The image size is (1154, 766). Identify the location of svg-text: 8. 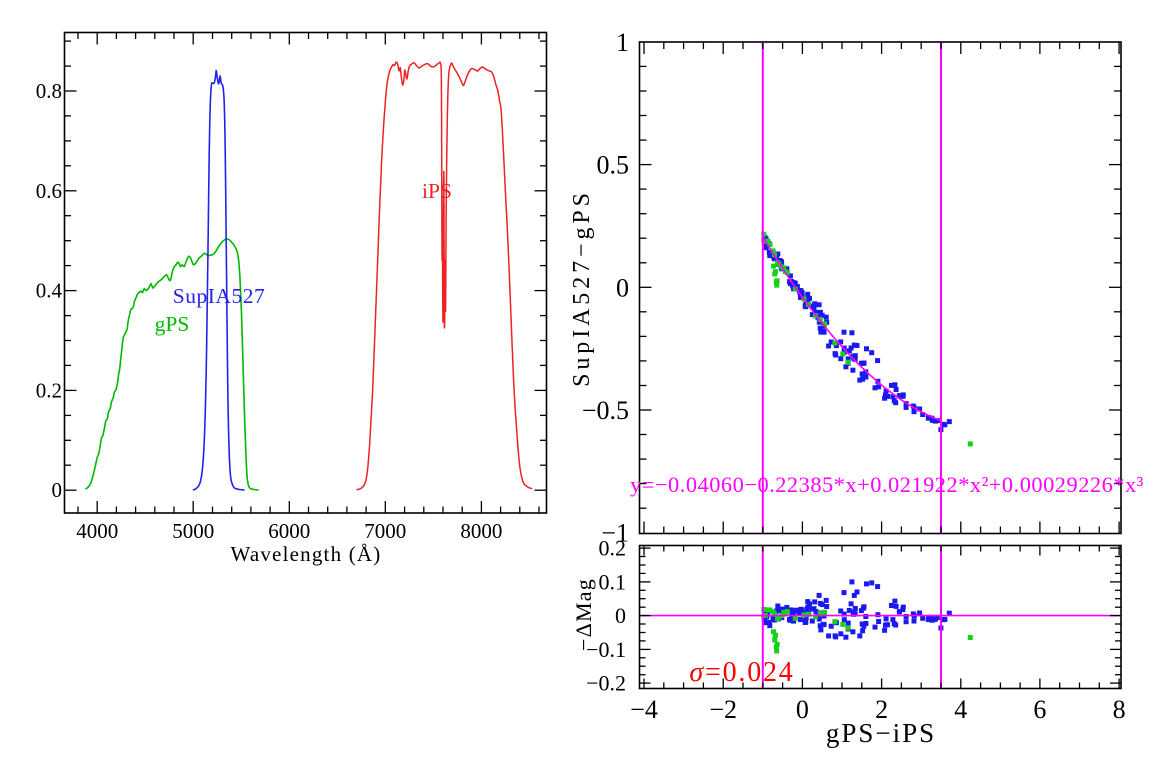
(1119, 709).